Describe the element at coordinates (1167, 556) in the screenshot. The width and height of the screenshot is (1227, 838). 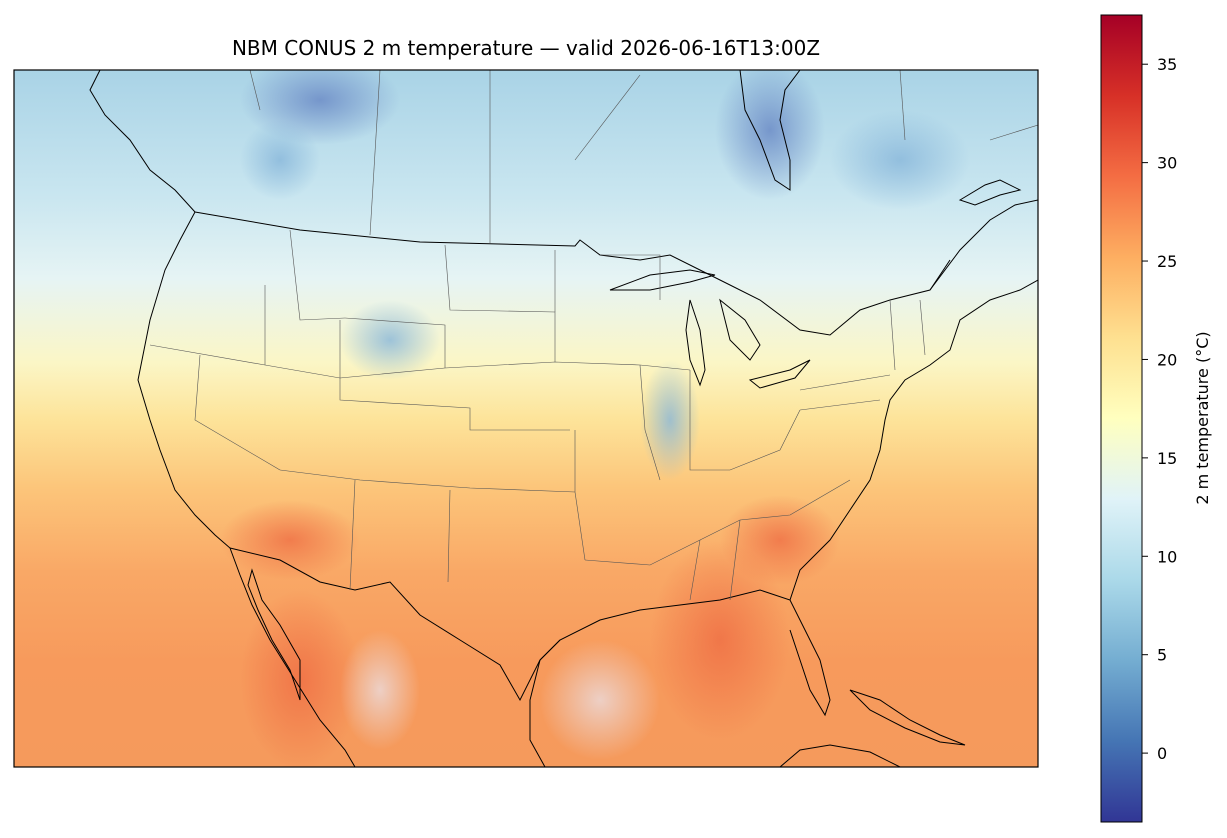
I see `colorbar-tick-label: 10` at that location.